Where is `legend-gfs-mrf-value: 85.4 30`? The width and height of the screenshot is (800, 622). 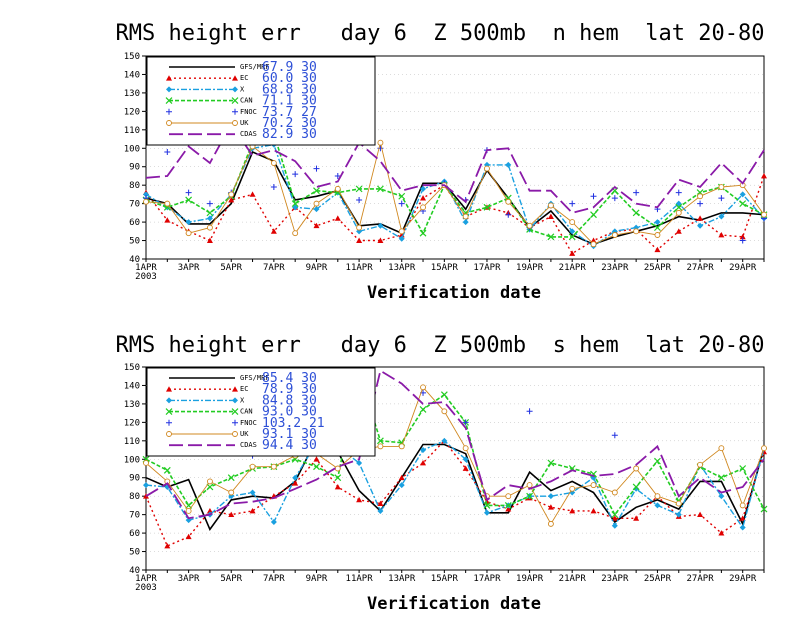 legend-gfs-mrf-value: 85.4 30 is located at coordinates (289, 378).